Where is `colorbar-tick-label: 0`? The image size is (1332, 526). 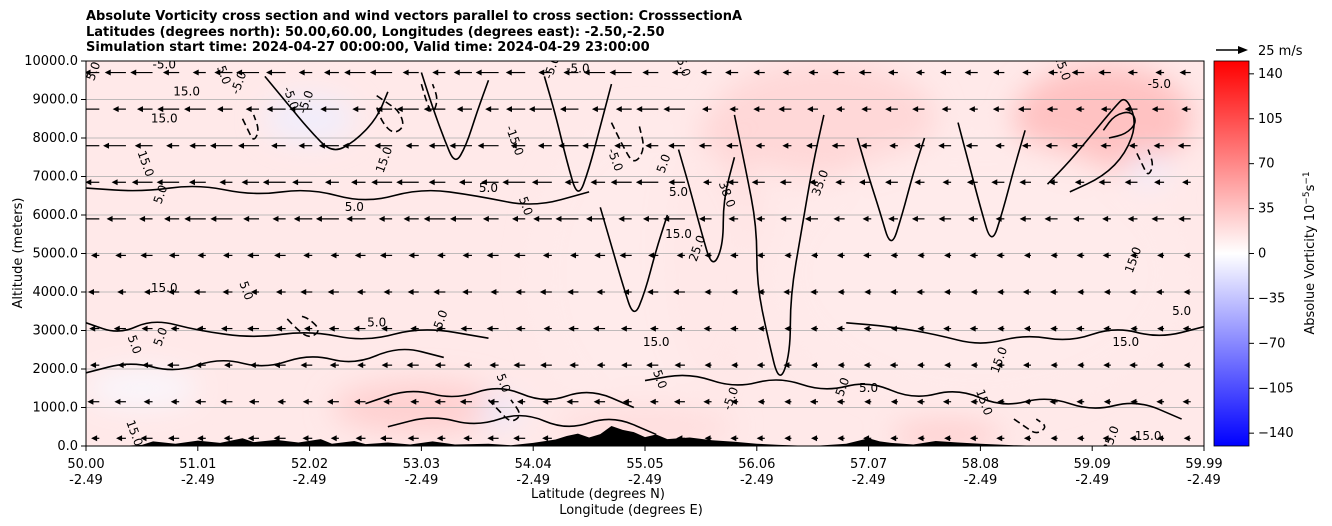 colorbar-tick-label: 0 is located at coordinates (1262, 254).